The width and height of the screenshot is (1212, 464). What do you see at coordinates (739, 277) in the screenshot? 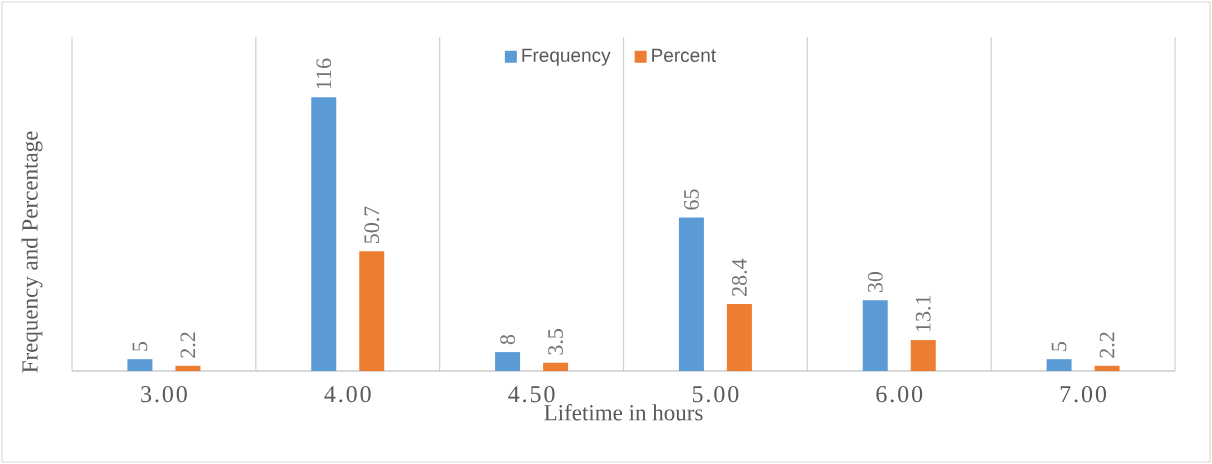
I see `data-label: 28.4` at bounding box center [739, 277].